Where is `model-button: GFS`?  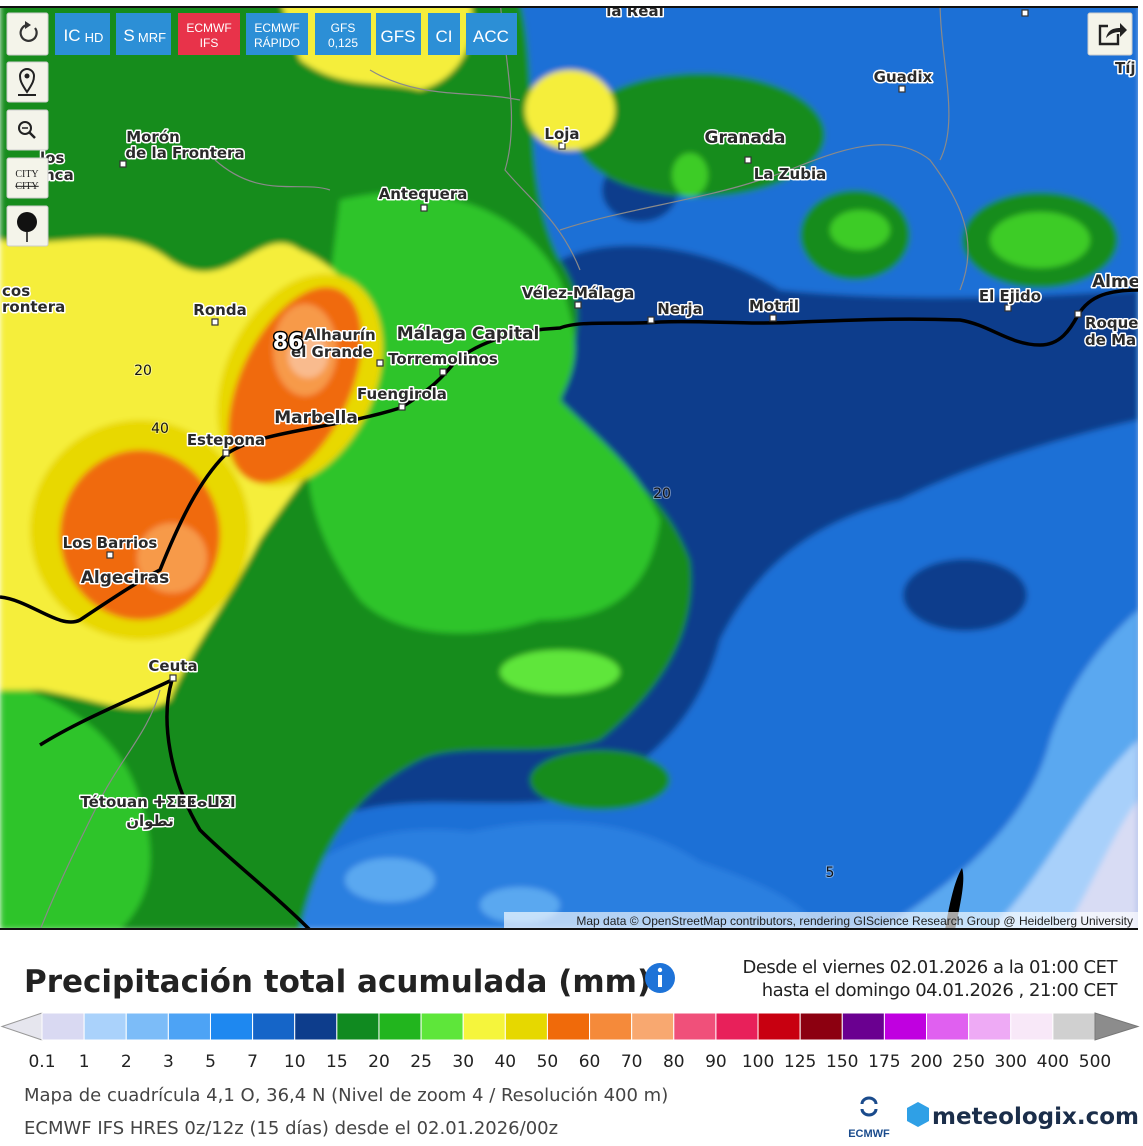 model-button: GFS is located at coordinates (398, 34).